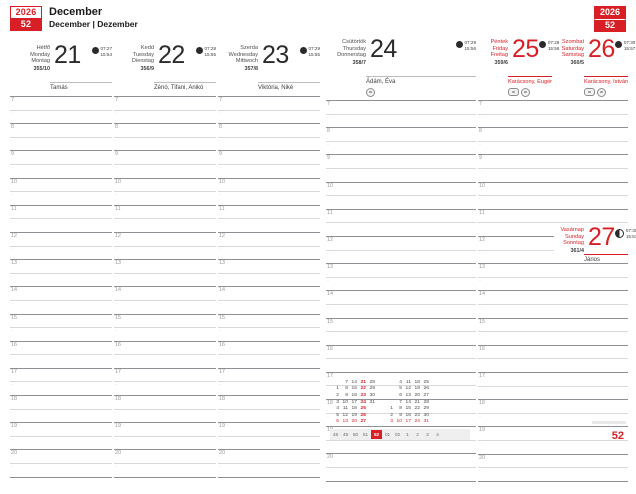 The width and height of the screenshot is (636, 494). I want to click on mini-calendar-day, so click(388, 383).